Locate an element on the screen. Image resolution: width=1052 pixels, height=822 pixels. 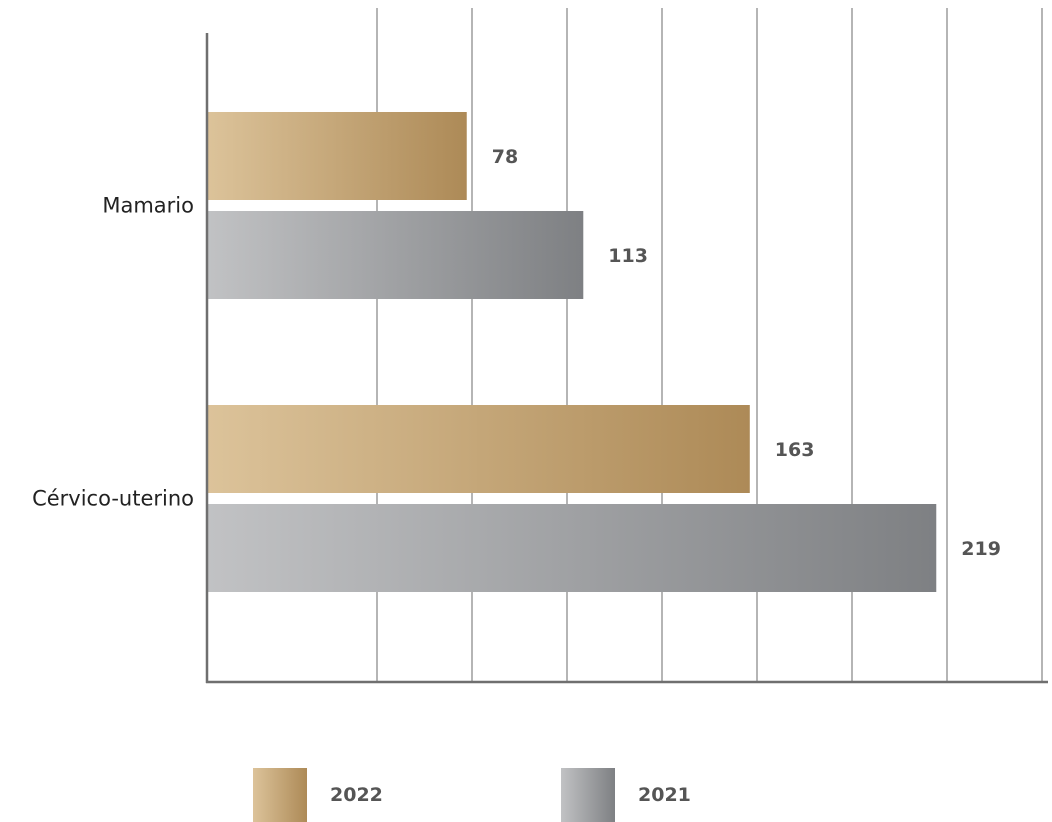
category-labels: Mamario Cérvico-uterino is located at coordinates (113, 352).